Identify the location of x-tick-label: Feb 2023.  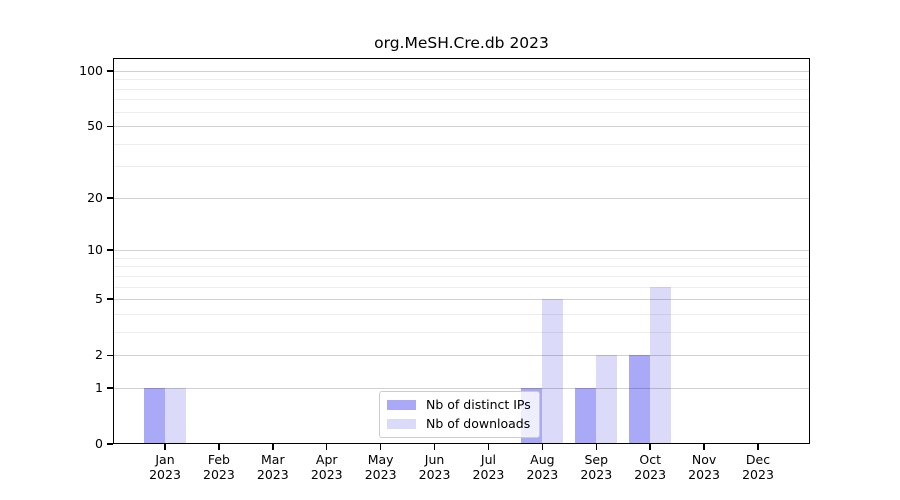
(219, 467).